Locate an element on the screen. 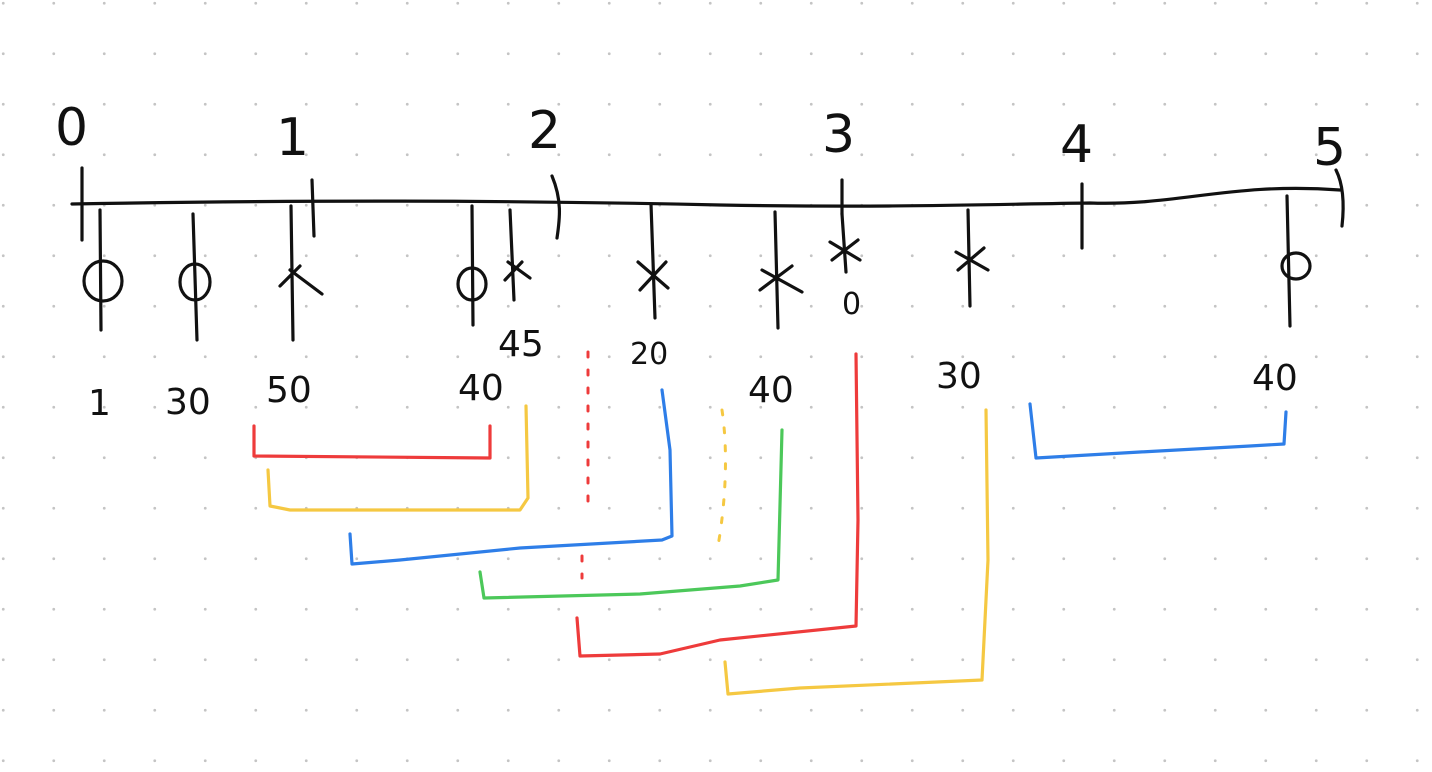 Image resolution: width=1432 pixels, height=772 pixels. timeline-ticks is located at coordinates (712, 208).